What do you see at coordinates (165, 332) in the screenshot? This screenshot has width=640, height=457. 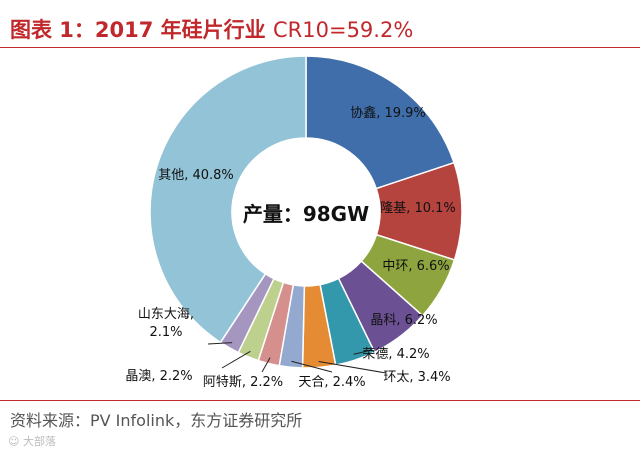 I see `data-label-9-line2: 2.1%` at bounding box center [165, 332].